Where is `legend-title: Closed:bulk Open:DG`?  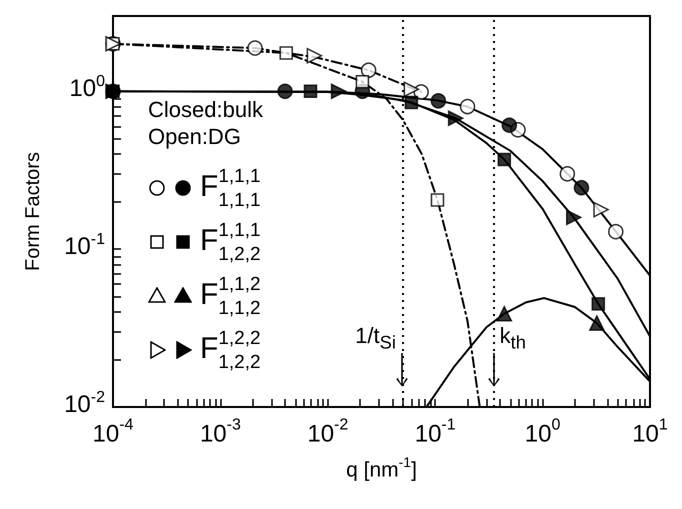 legend-title: Closed:bulk Open:DG is located at coordinates (205, 123).